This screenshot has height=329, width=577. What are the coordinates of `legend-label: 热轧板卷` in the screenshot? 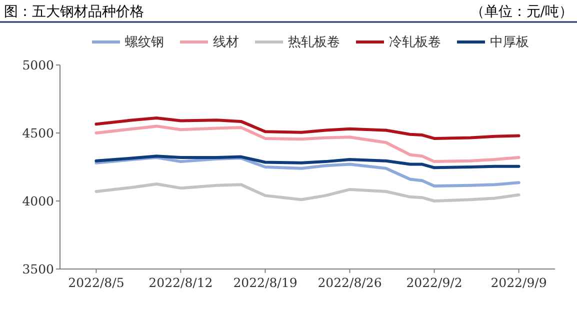 It's located at (314, 42).